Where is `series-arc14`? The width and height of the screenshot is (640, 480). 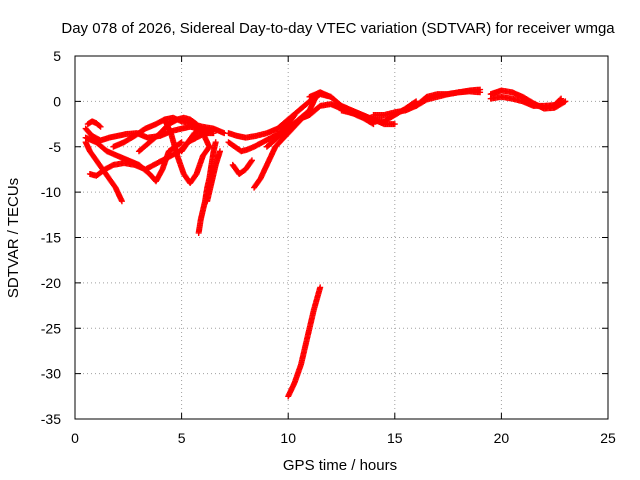
series-arc14 is located at coordinates (242, 167).